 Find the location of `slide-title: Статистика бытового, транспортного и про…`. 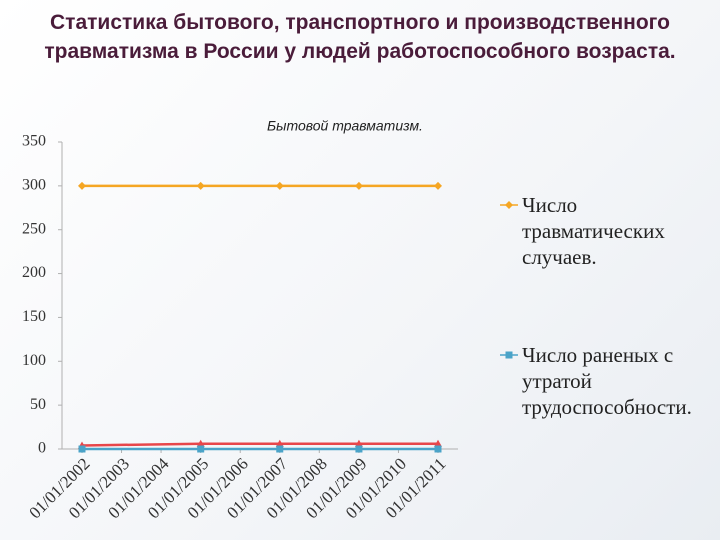

slide-title: Статистика бытового, транспортного и про… is located at coordinates (360, 37).